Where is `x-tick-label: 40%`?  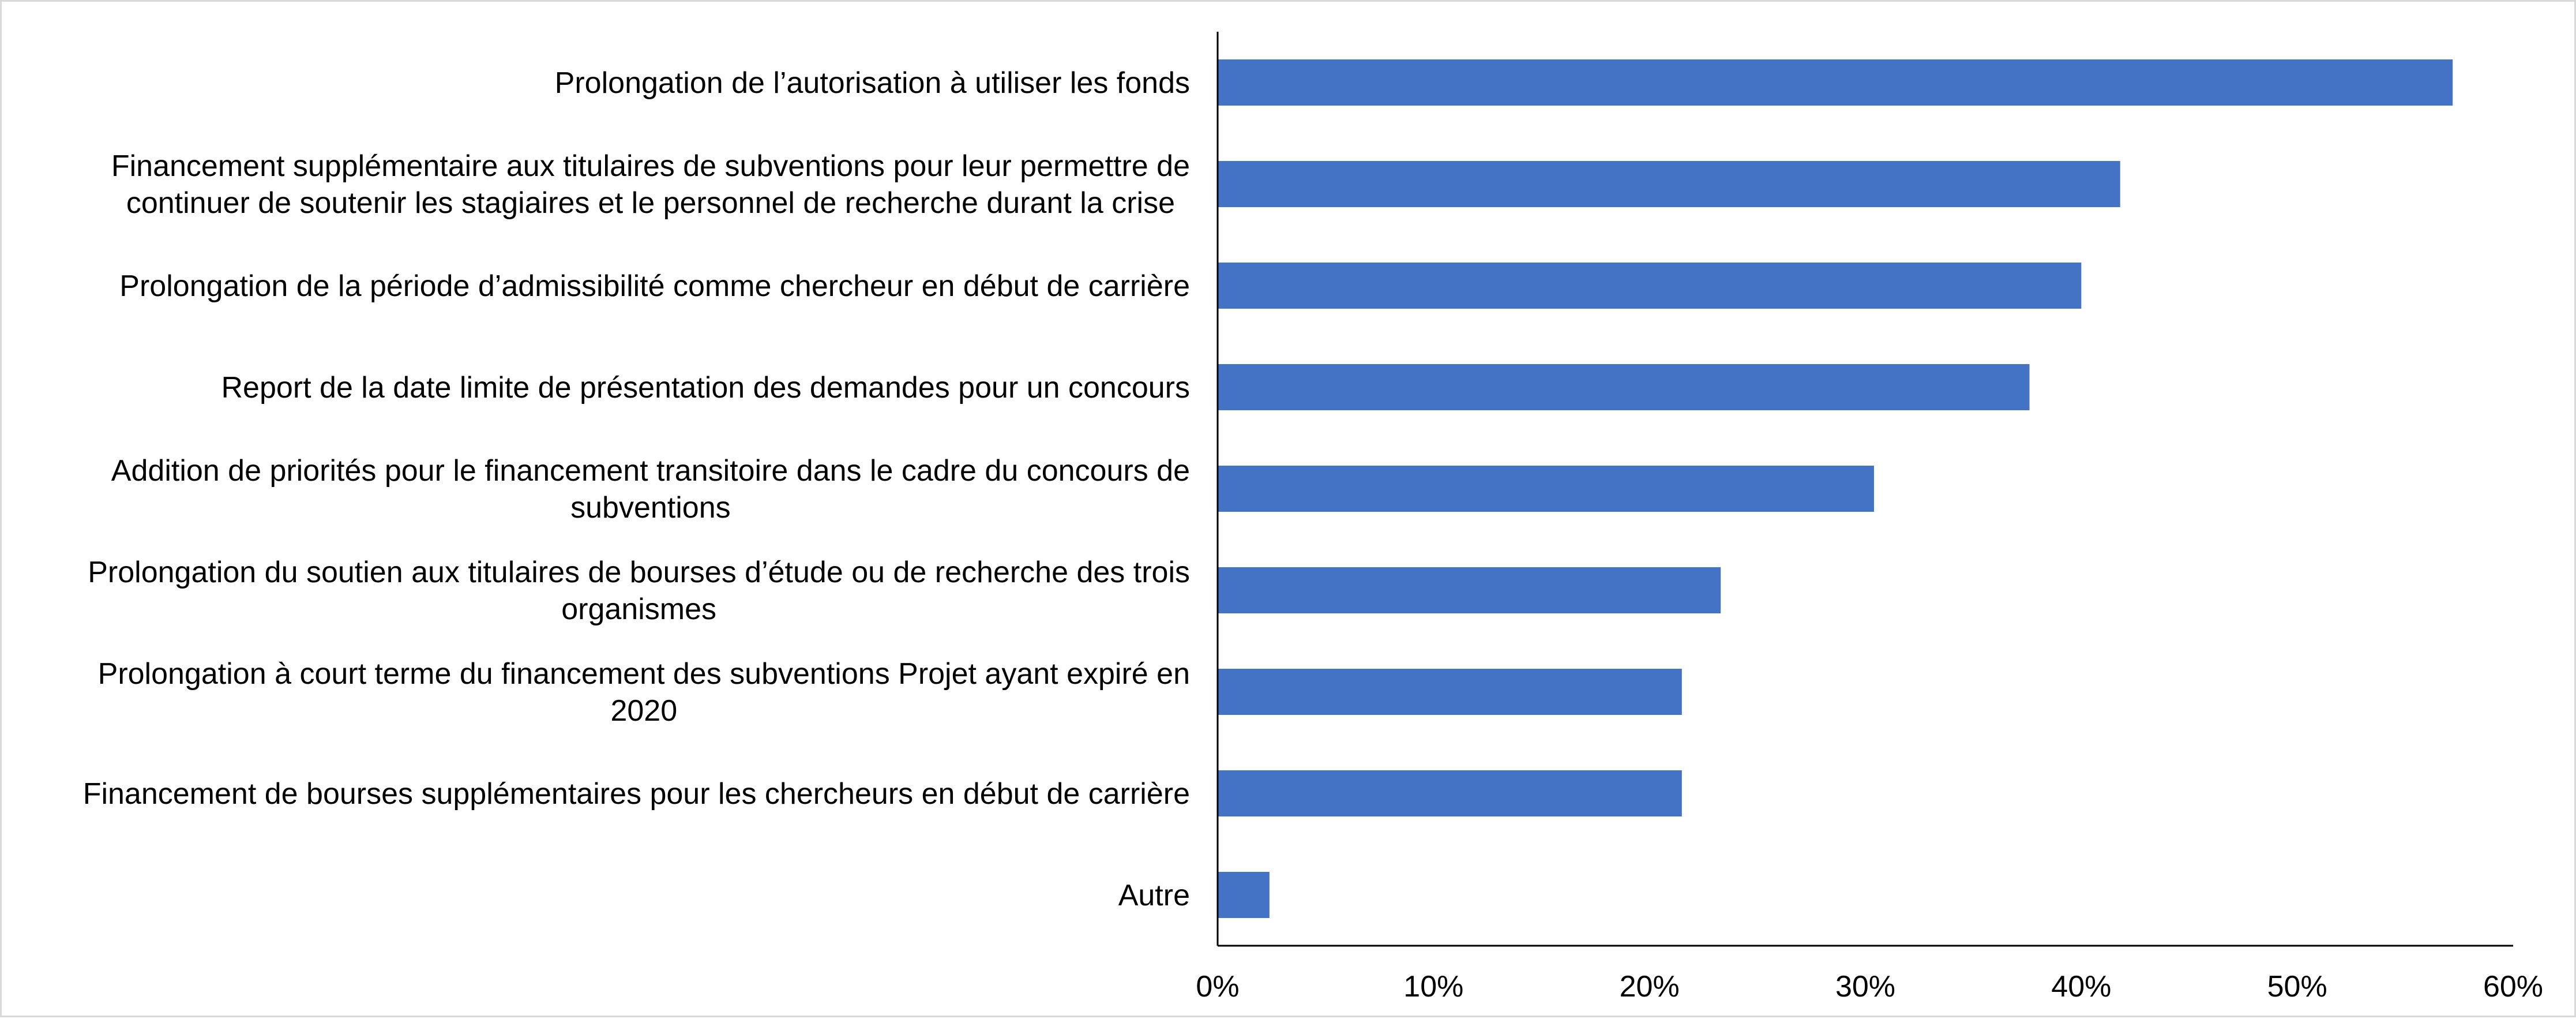
x-tick-label: 40% is located at coordinates (2081, 987).